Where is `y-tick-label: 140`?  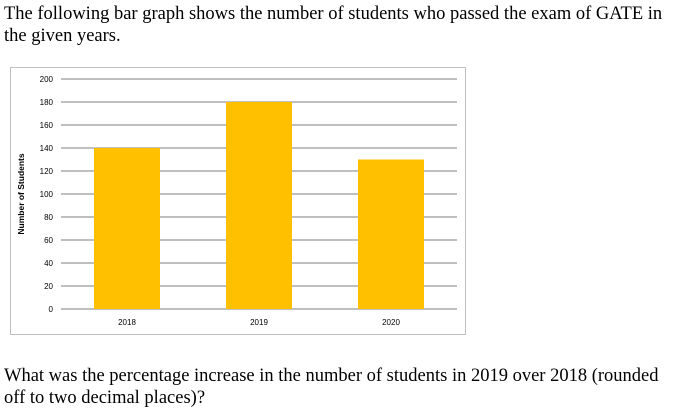
y-tick-label: 140 is located at coordinates (47, 148).